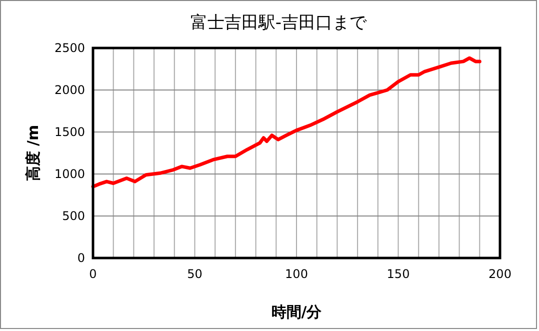 This screenshot has height=331, width=539. What do you see at coordinates (69, 90) in the screenshot?
I see `y-tick-label: 2000` at bounding box center [69, 90].